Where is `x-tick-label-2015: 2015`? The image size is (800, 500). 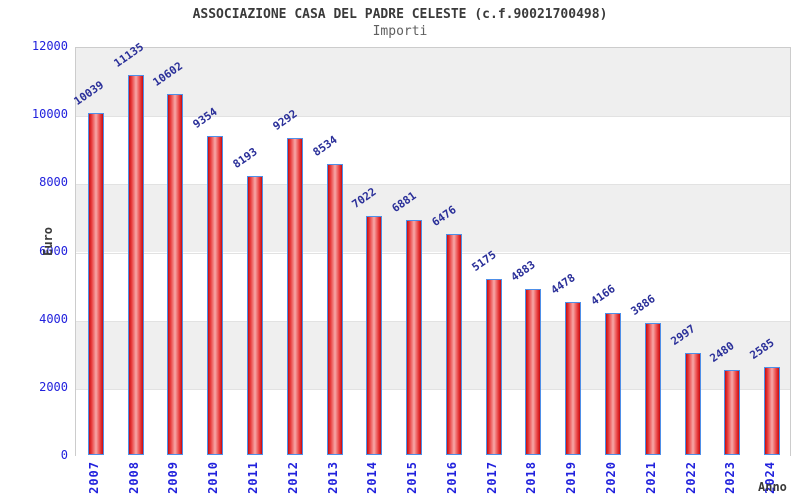
x-tick-label-2015: 2015 is located at coordinates (412, 477).